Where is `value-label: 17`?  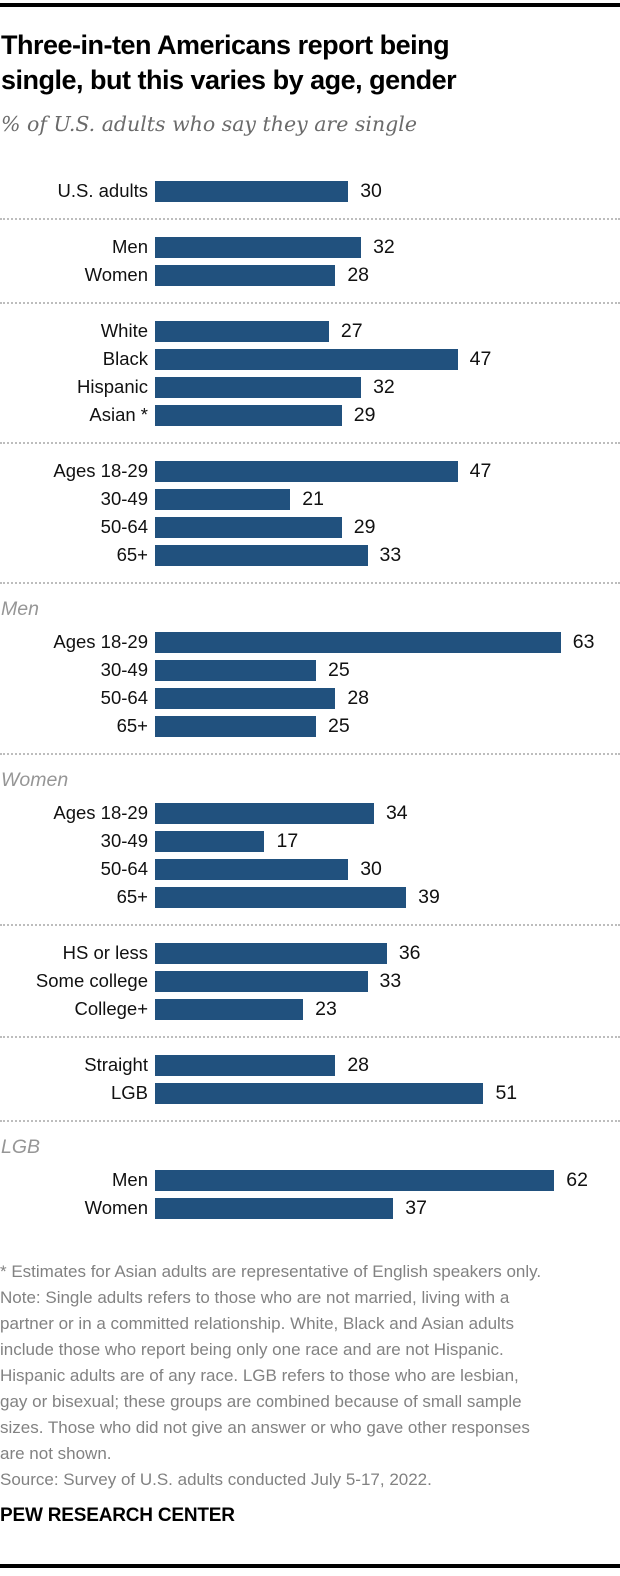 value-label: 17 is located at coordinates (287, 840).